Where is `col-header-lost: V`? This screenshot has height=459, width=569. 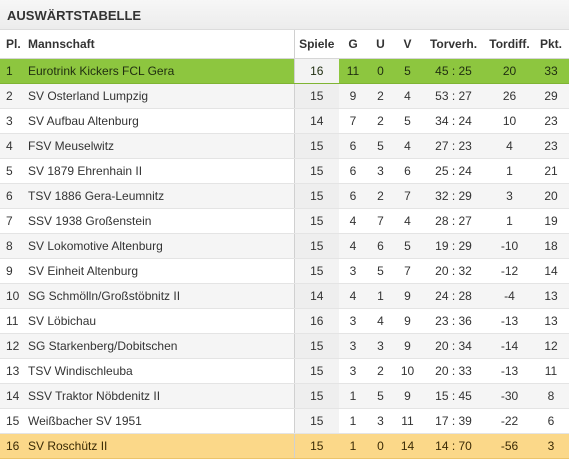
col-header-lost: V is located at coordinates (407, 44).